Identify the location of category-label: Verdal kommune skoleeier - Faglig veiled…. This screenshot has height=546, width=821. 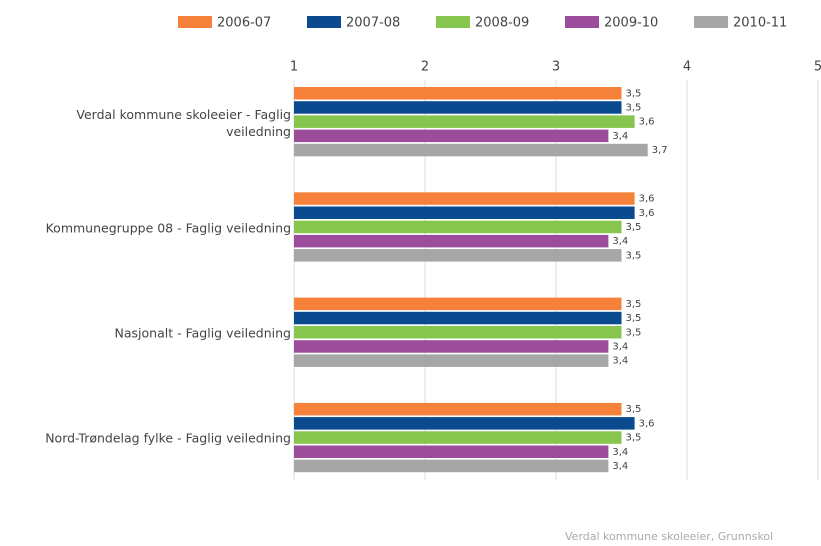
(183, 122).